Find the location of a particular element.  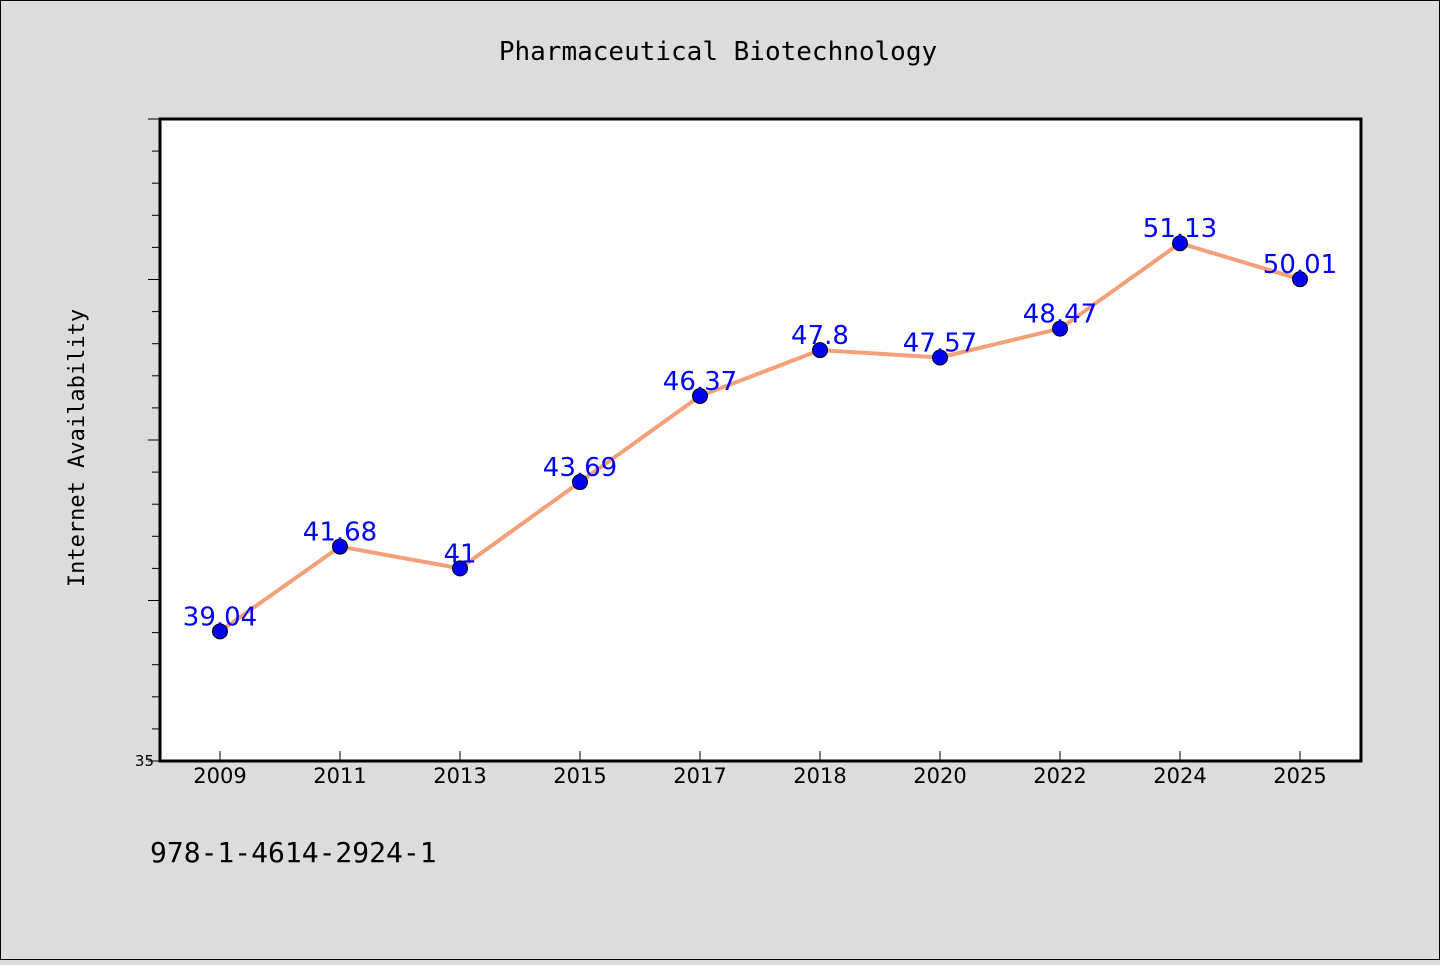

data-label: 41 is located at coordinates (459, 554).